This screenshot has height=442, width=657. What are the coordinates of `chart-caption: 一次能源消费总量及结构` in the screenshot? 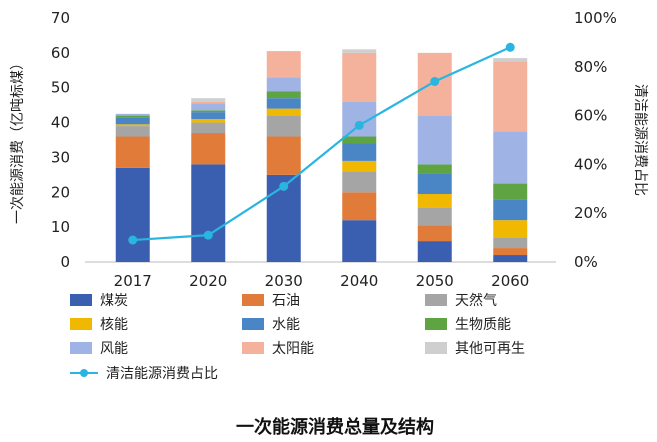 It's located at (335, 427).